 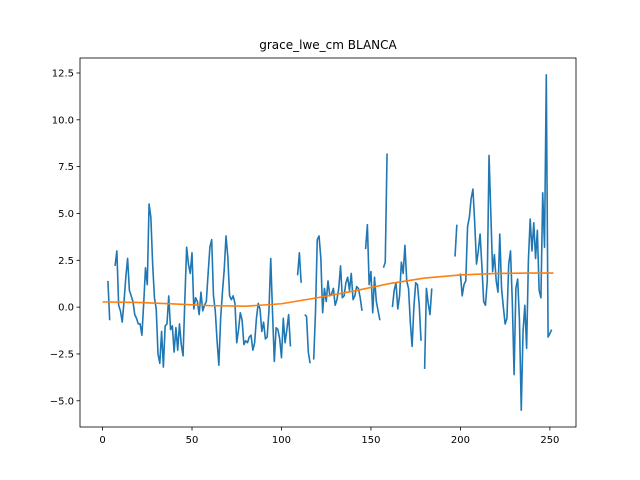 I want to click on x-tick-label-5: 250, so click(x=549, y=440).